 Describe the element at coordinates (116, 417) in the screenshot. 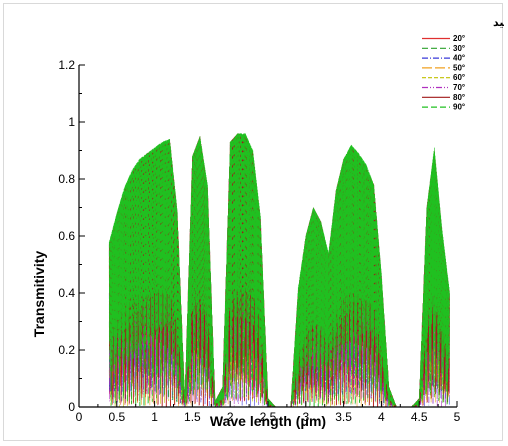

I see `x-tick-label: 0.5` at that location.